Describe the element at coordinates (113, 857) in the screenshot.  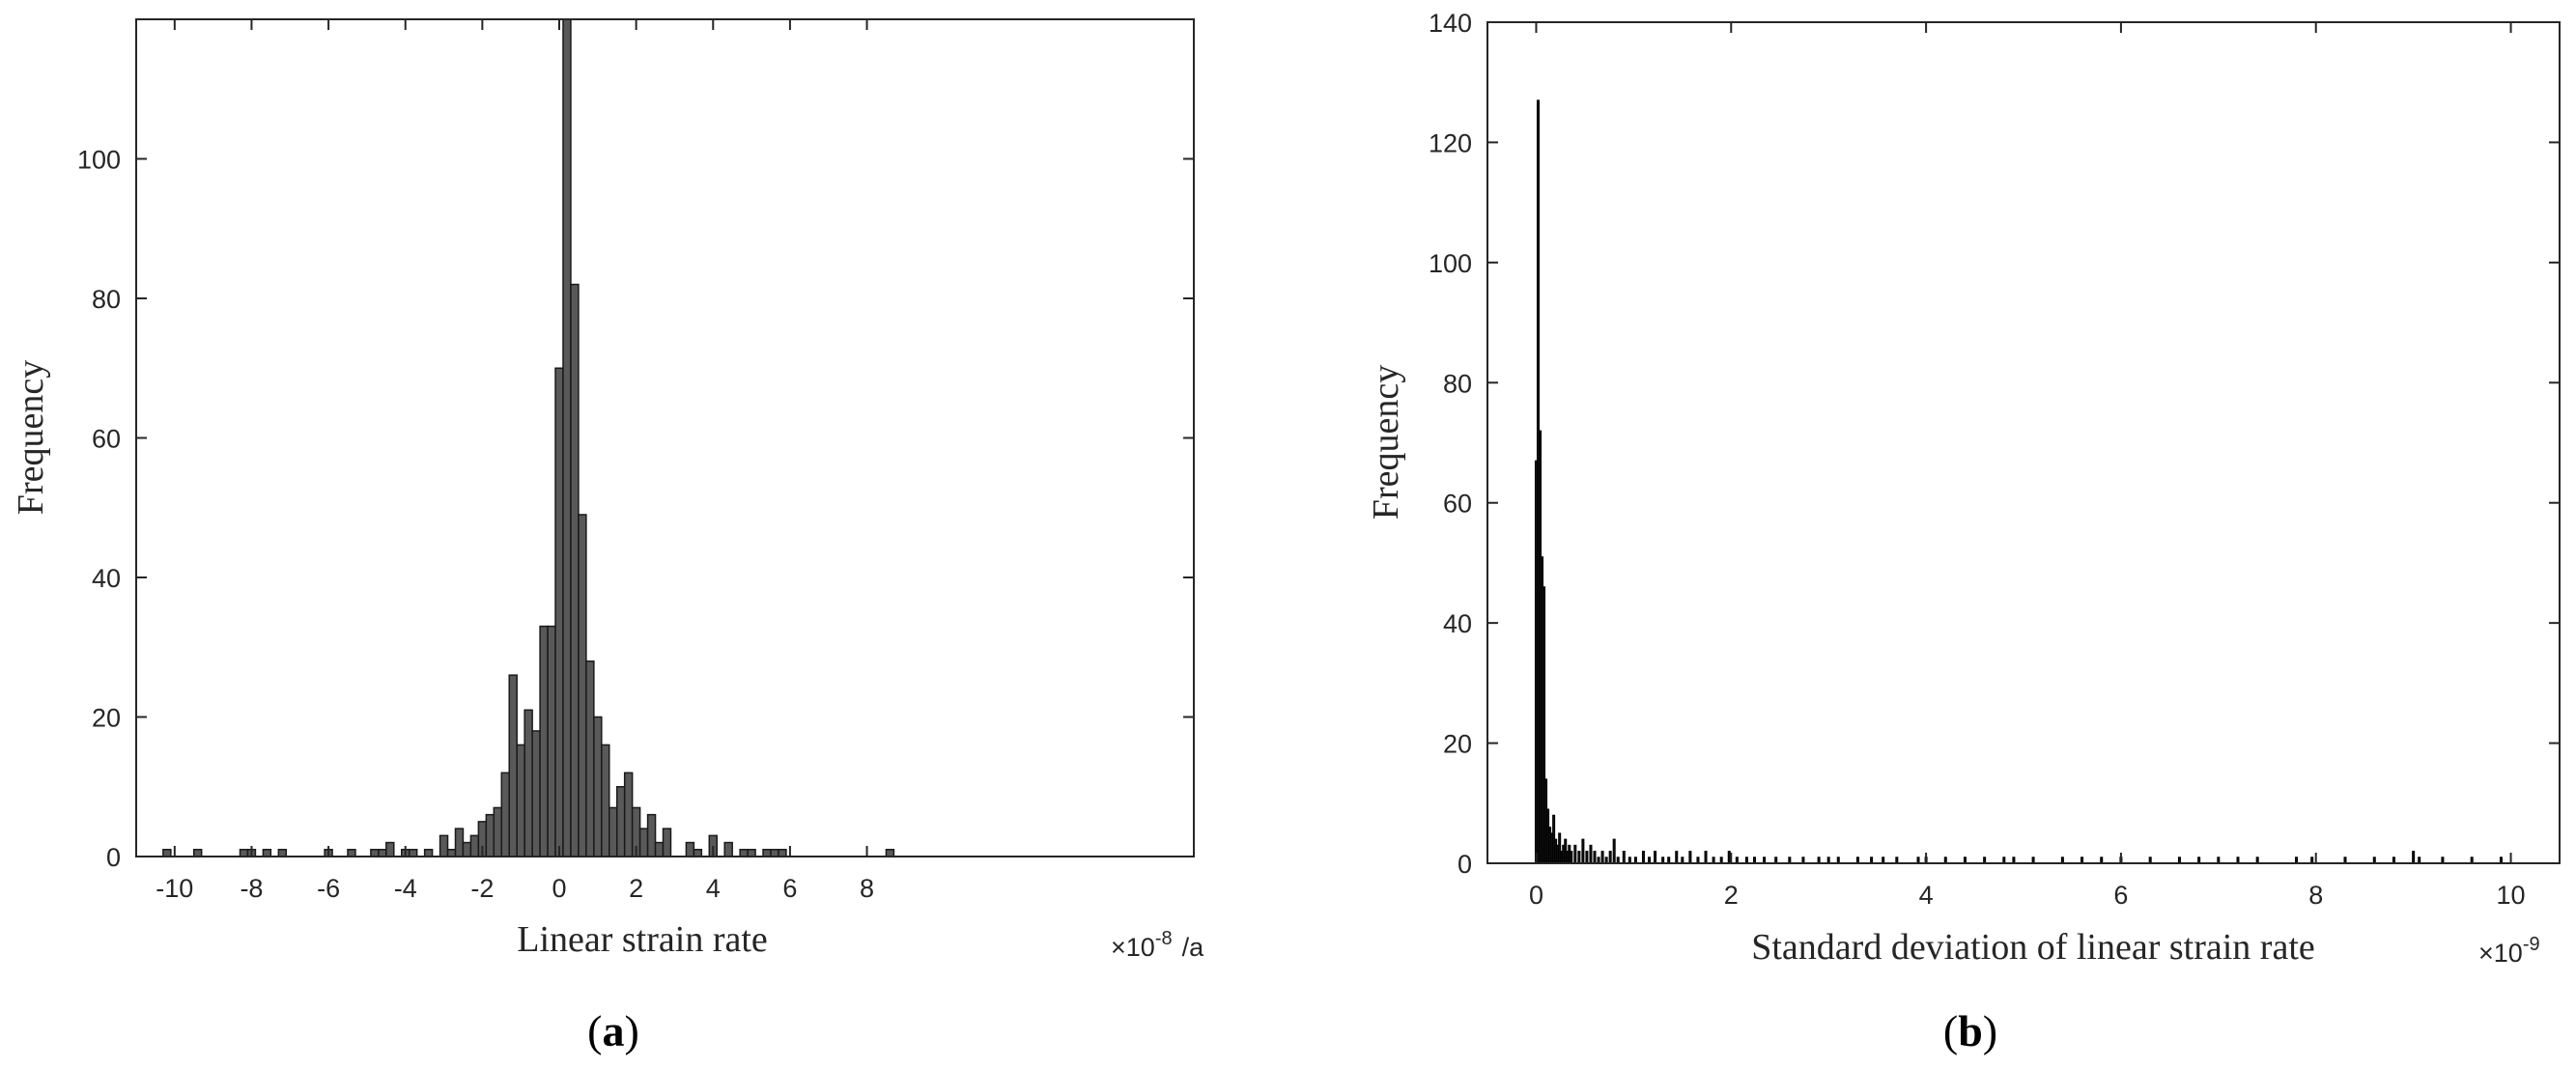
I see `y-tick-label-a-0: 0` at that location.